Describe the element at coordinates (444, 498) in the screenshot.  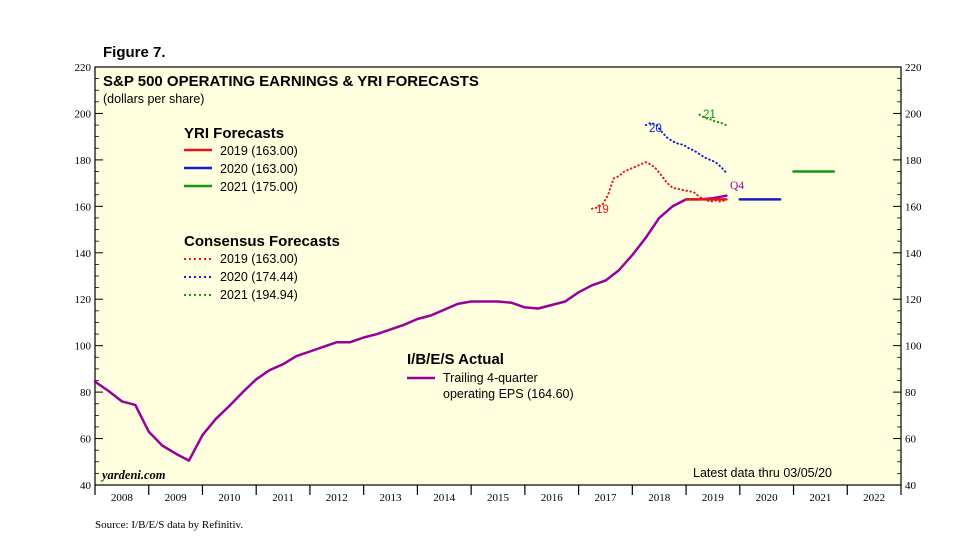
I see `x-tick-label: 2014` at that location.